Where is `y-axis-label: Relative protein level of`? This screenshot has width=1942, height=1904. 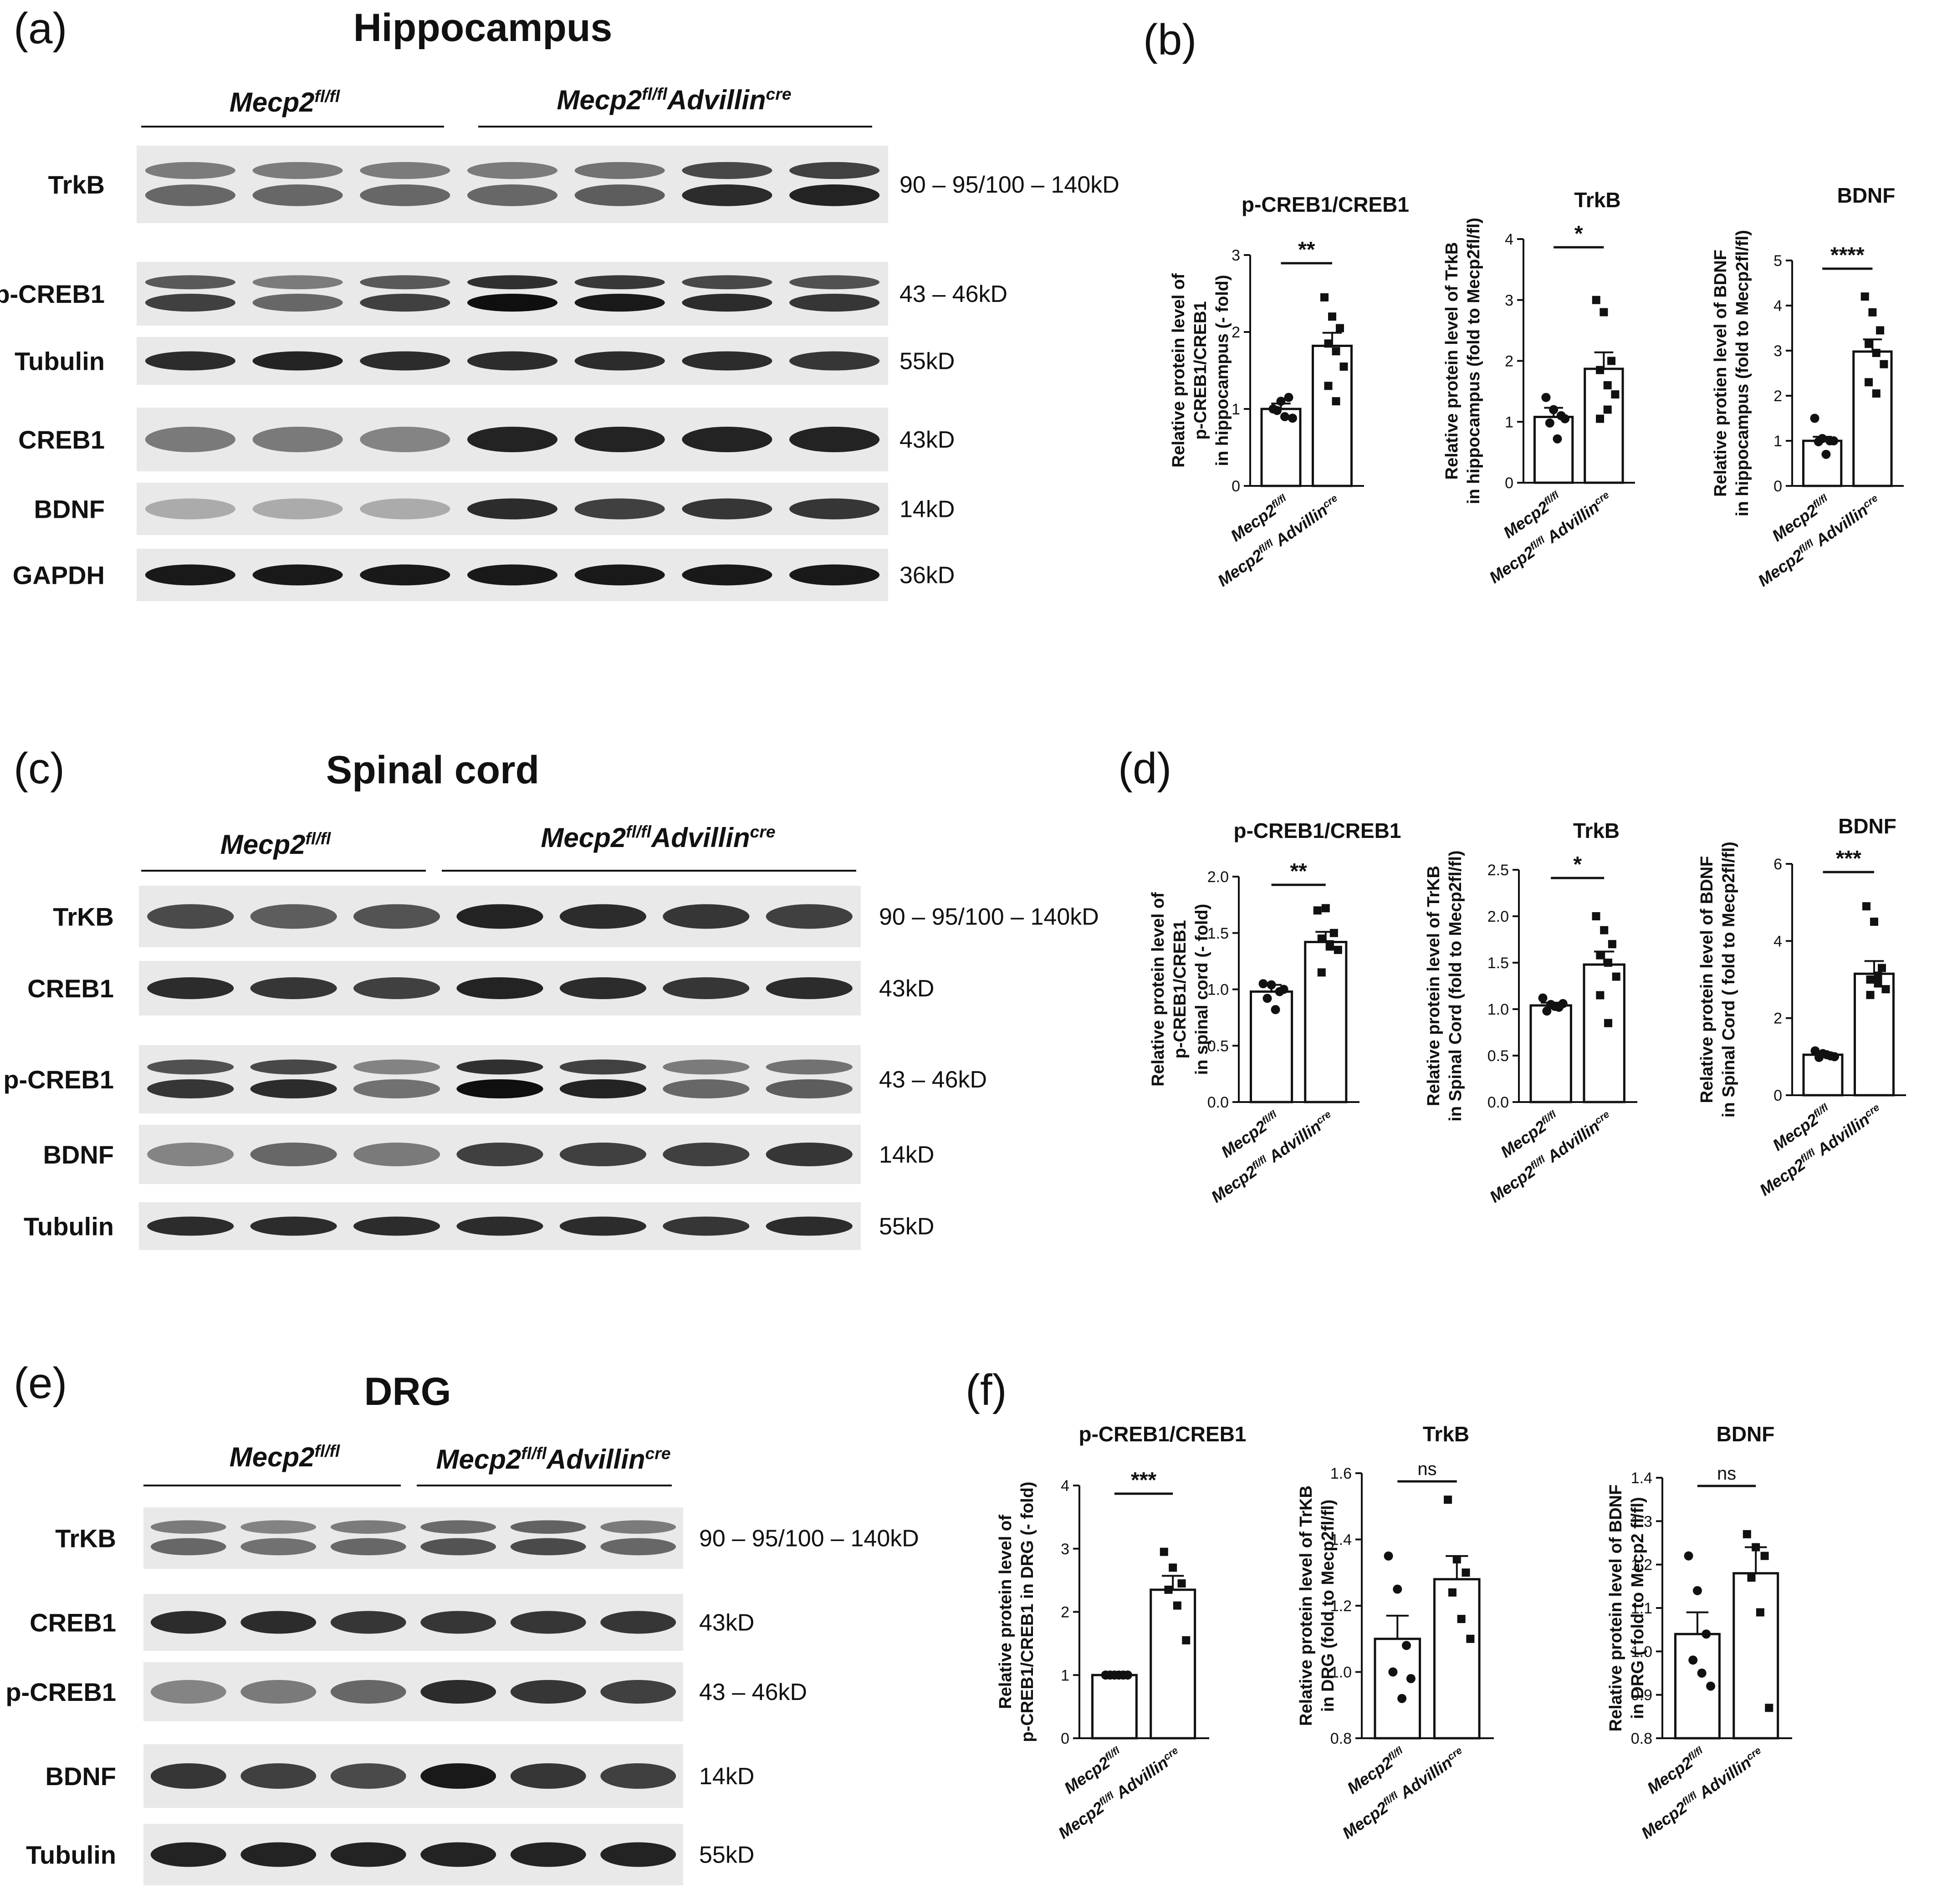
y-axis-label: Relative protein level of is located at coordinates (1179, 370).